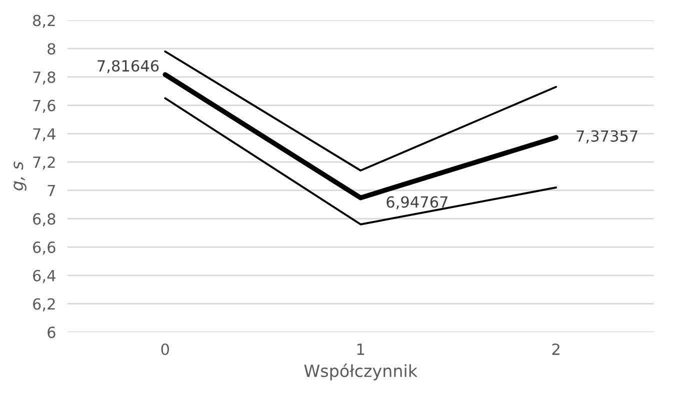 The height and width of the screenshot is (405, 674). What do you see at coordinates (44, 135) in the screenshot?
I see `y-tick-label: 7,4` at bounding box center [44, 135].